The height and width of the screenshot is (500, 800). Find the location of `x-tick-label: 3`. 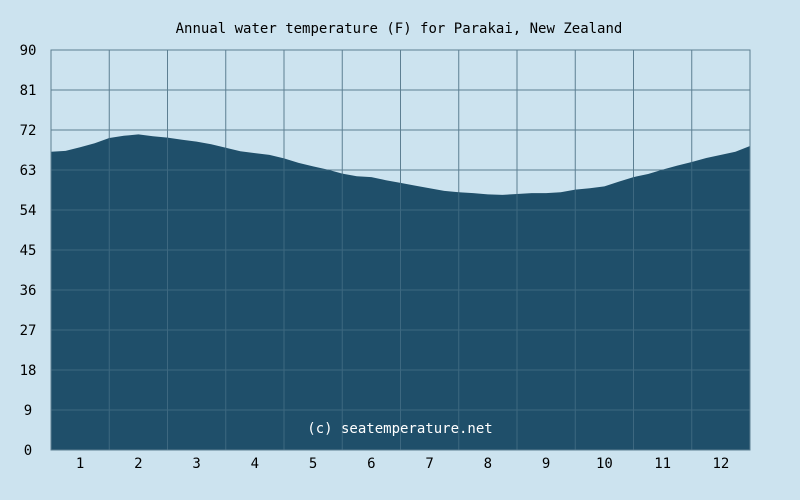

x-tick-label: 3 is located at coordinates (196, 464).